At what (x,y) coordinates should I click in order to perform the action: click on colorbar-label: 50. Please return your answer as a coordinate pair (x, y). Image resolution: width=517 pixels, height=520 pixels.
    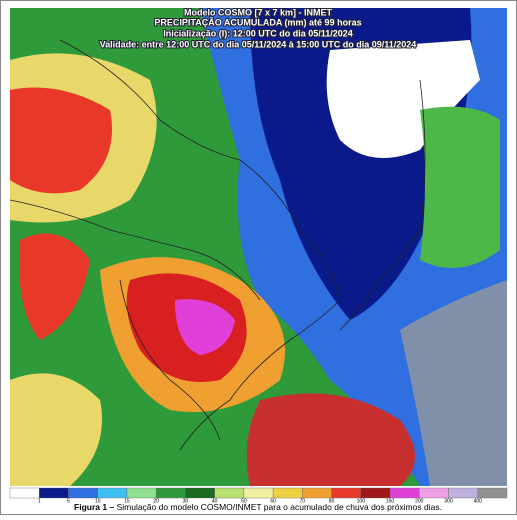
    Looking at the image, I should click on (244, 501).